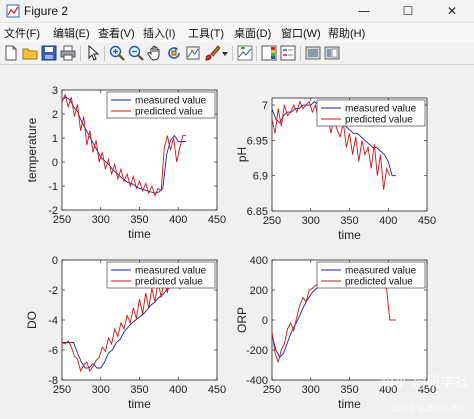 The height and width of the screenshot is (419, 474). What do you see at coordinates (259, 291) in the screenshot?
I see `y-tick-label: 200` at bounding box center [259, 291].